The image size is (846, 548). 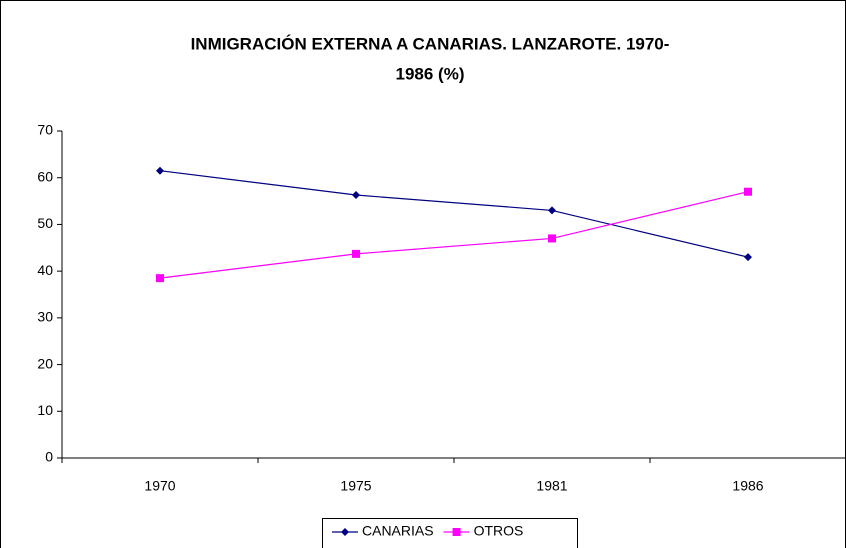 I want to click on y-tick-label: 30, so click(x=45, y=317).